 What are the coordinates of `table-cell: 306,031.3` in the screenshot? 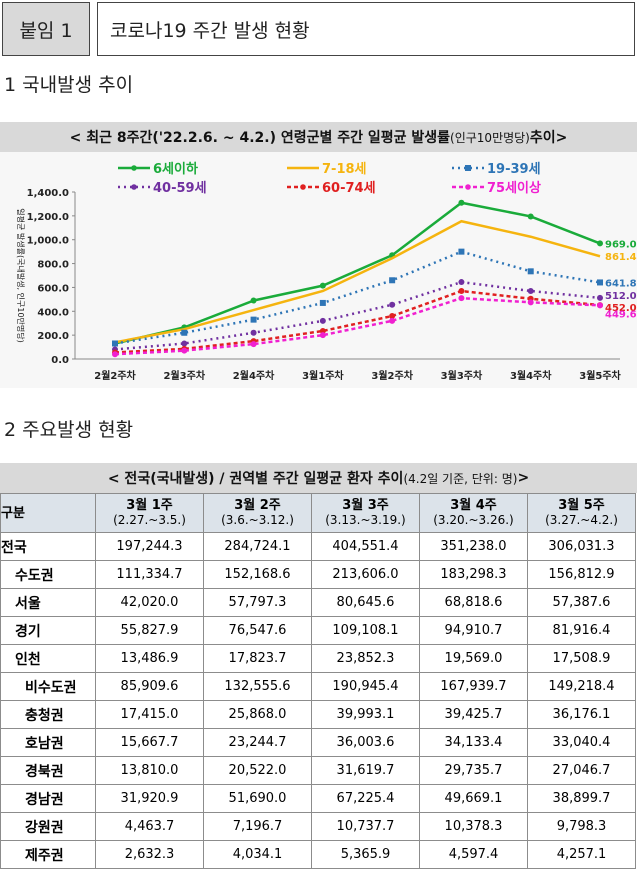 It's located at (581, 546).